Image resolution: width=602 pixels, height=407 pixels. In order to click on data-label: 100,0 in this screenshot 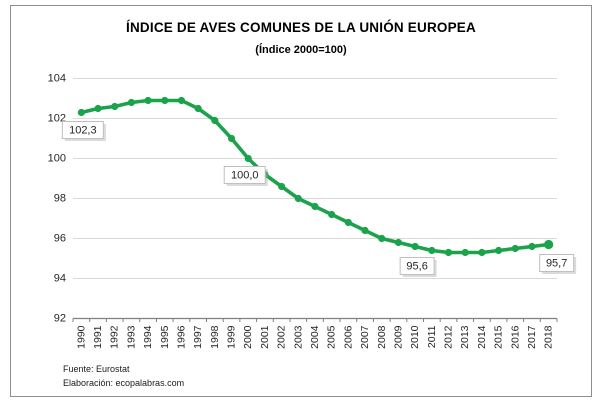, I will do `click(245, 176)`.